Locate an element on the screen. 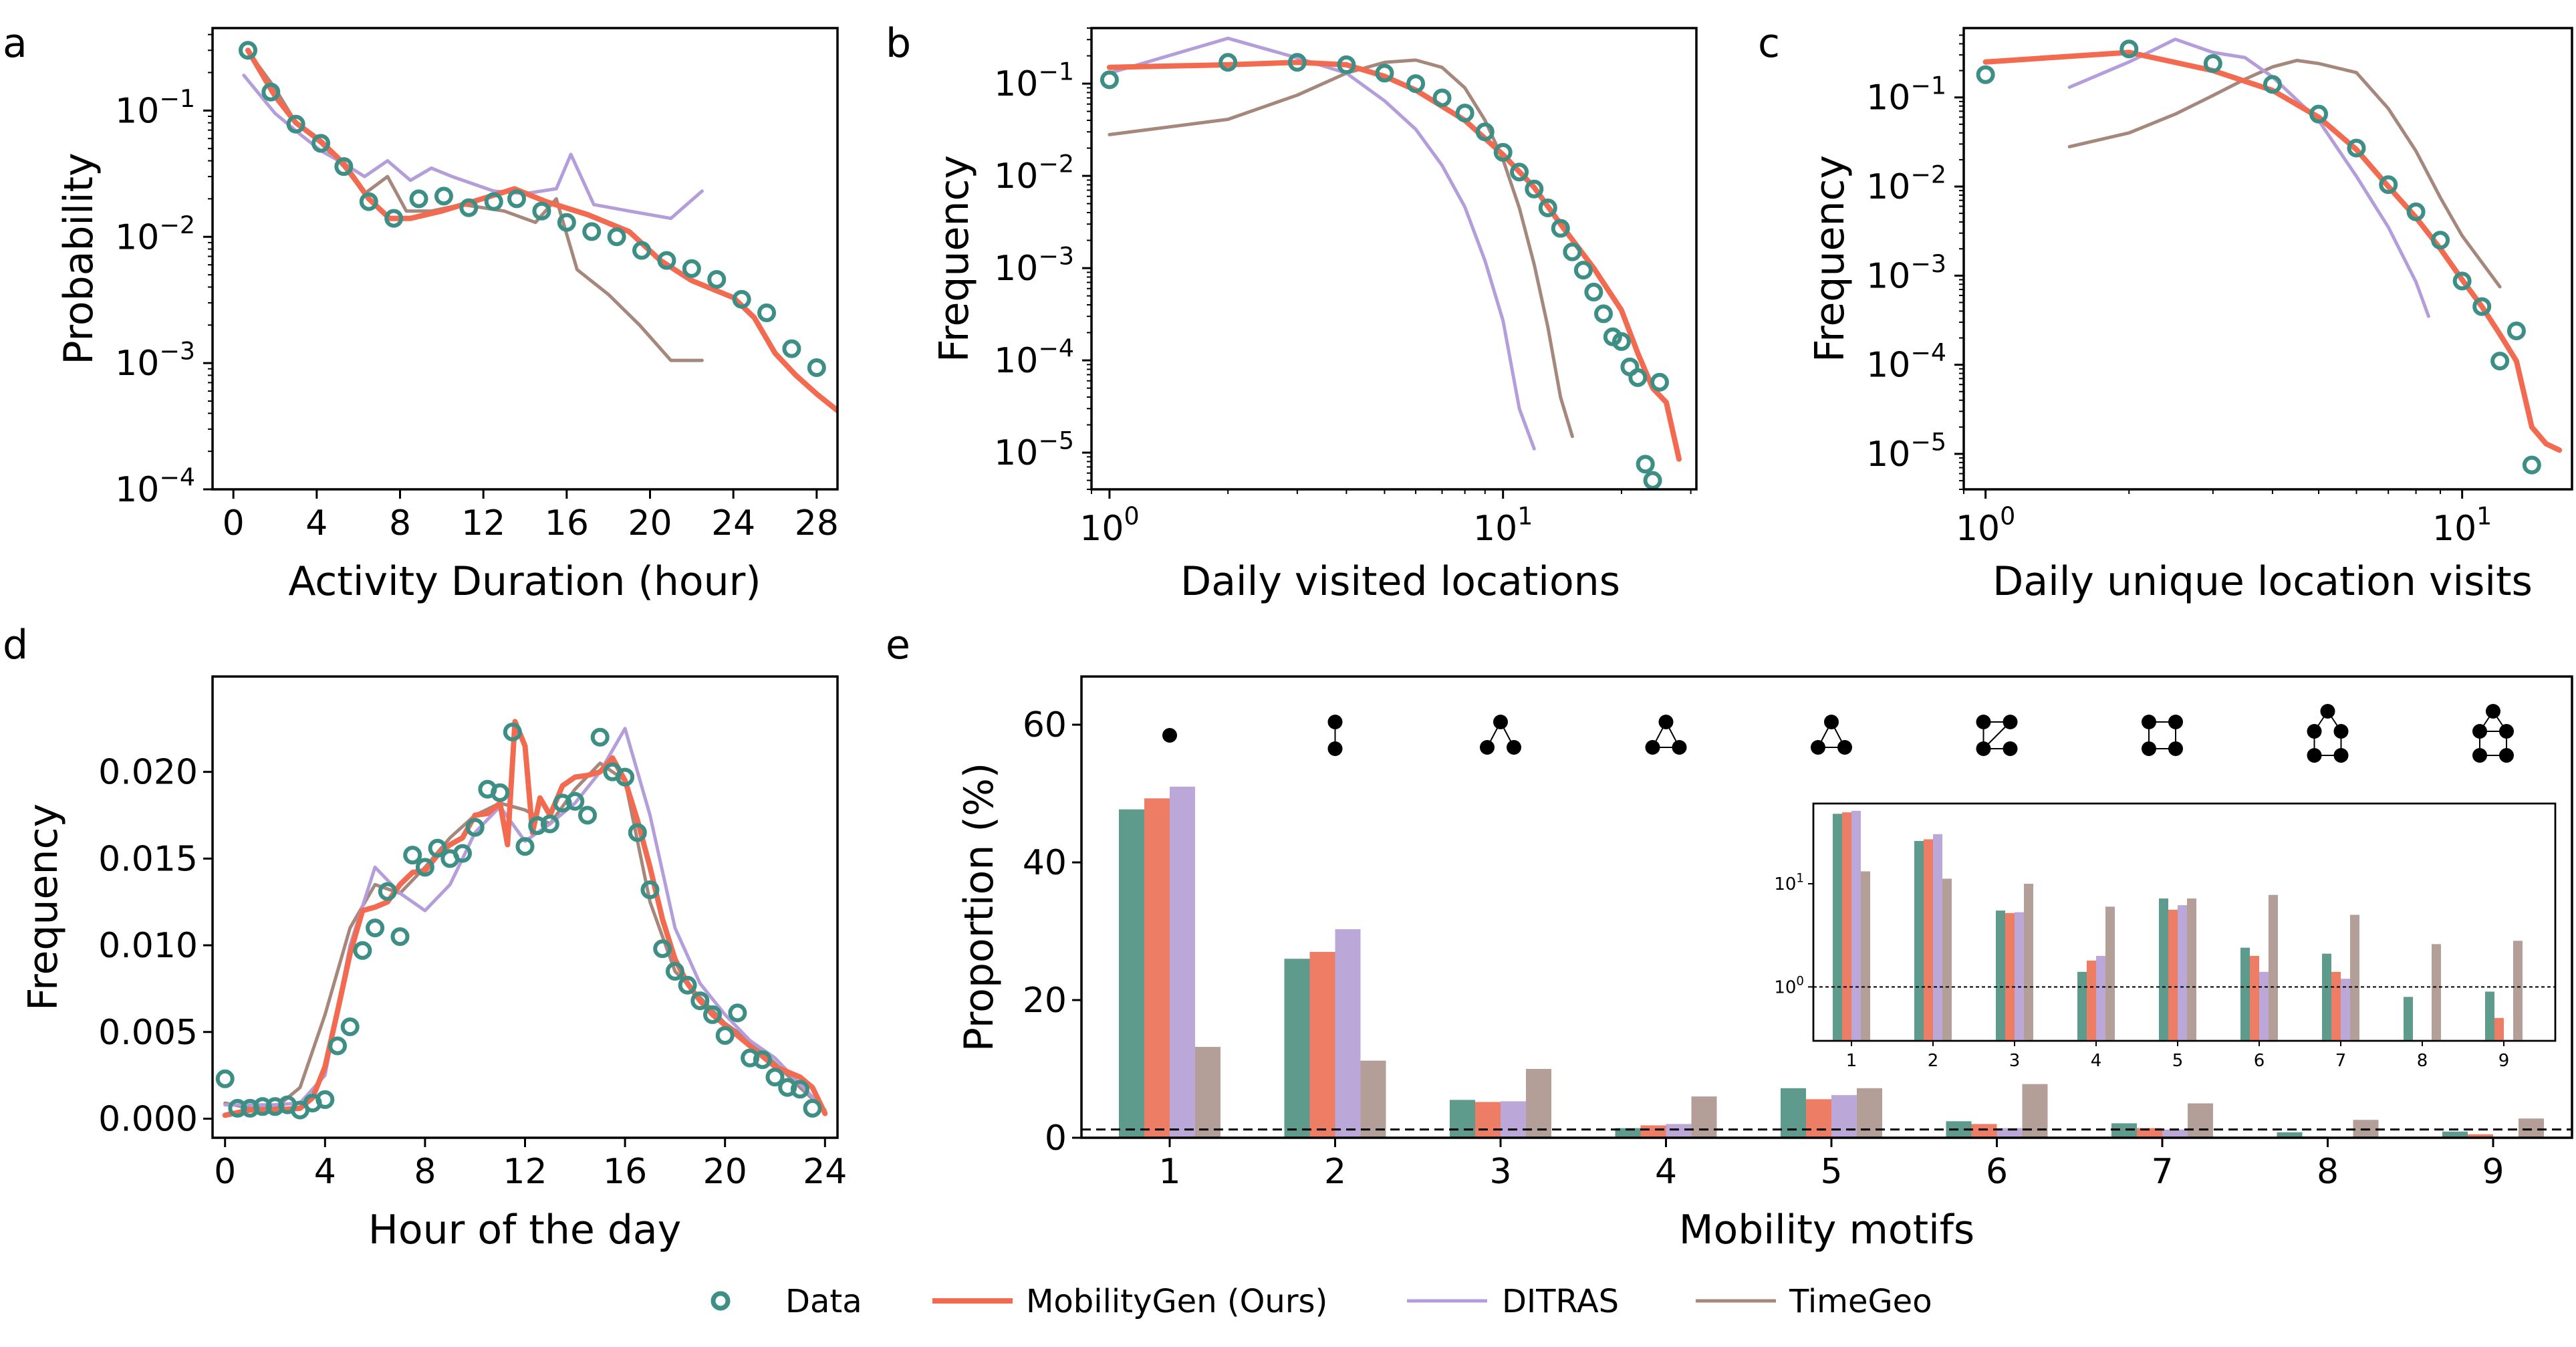 This screenshot has width=2576, height=1347. panel-e-ylabel: Proportion (%) is located at coordinates (979, 907).